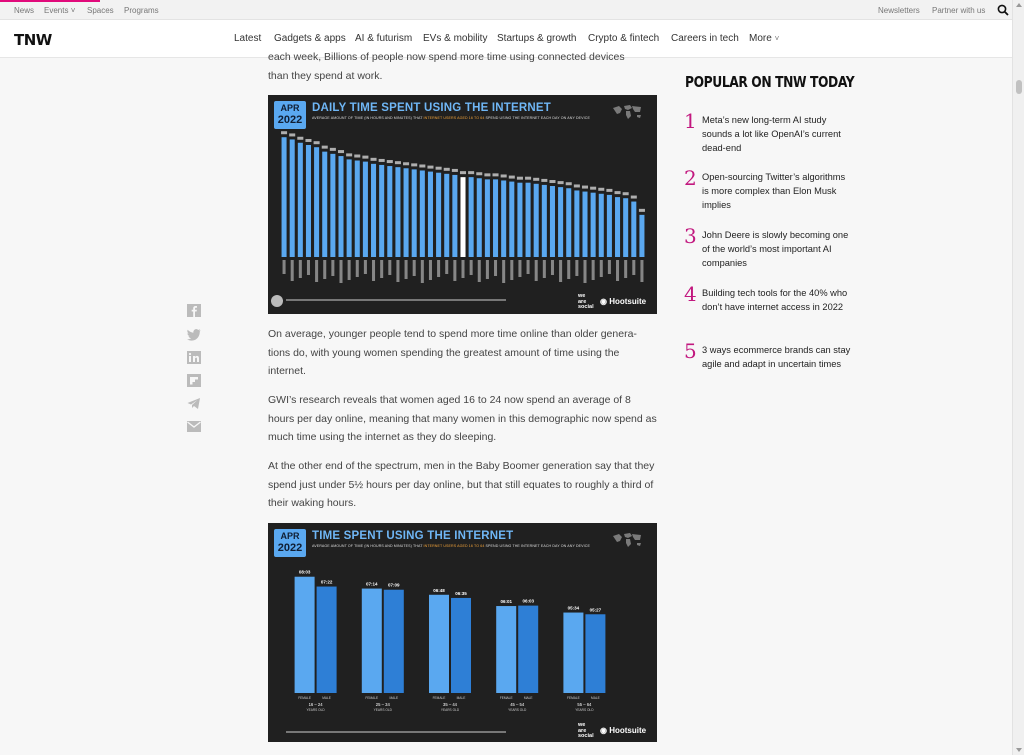  Describe the element at coordinates (603, 730) in the screenshot. I see `owl-icon: ◉` at that location.